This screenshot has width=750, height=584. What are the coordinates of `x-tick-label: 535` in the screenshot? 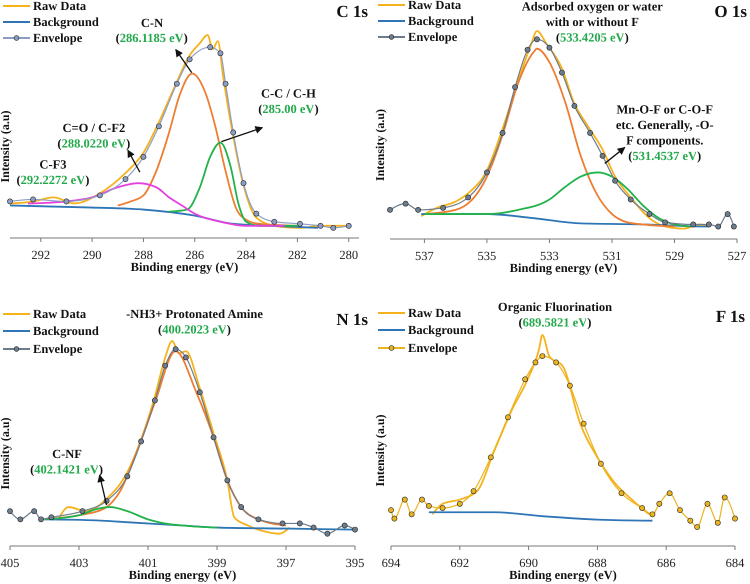 It's located at (487, 256).